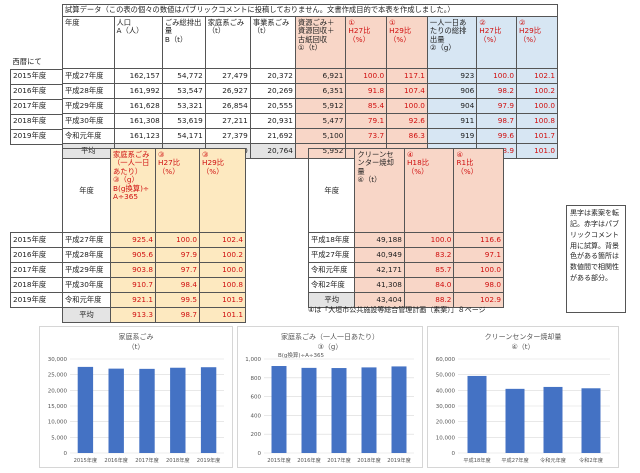 Image resolution: width=640 pixels, height=473 pixels. I want to click on table-cell: 101.9, so click(222, 300).